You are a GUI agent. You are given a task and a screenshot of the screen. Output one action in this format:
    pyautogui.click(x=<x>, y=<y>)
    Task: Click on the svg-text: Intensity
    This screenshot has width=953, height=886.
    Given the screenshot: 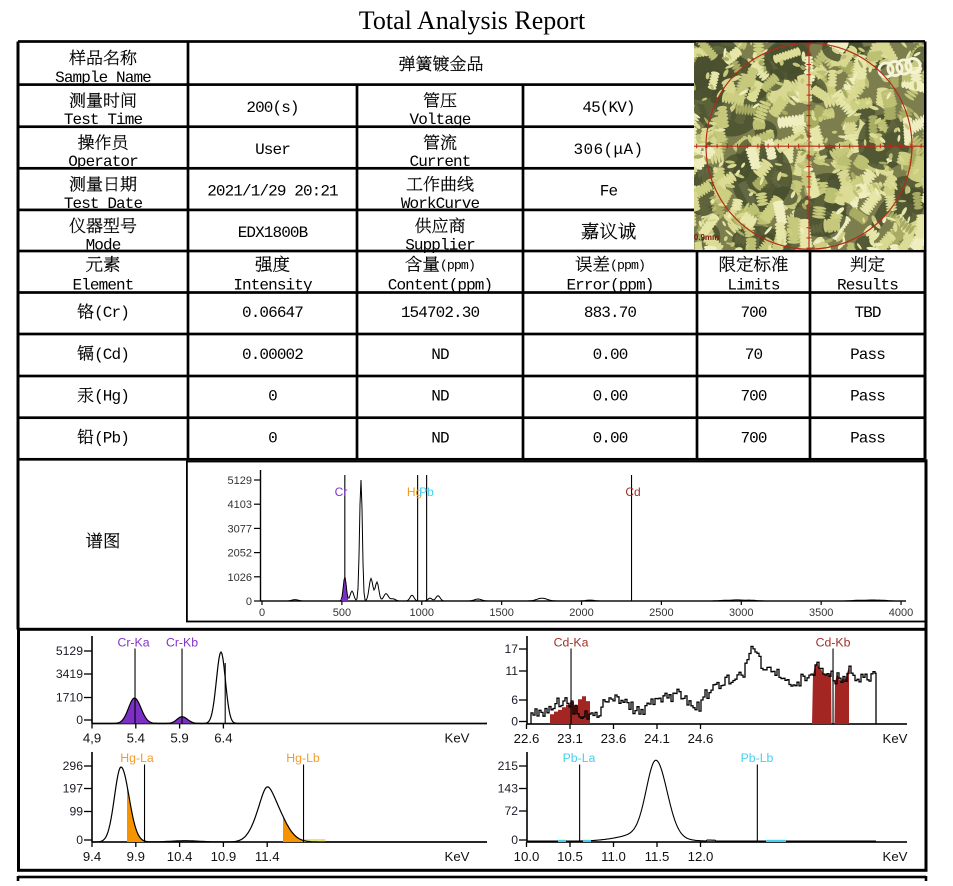 What is the action you would take?
    pyautogui.click(x=273, y=285)
    